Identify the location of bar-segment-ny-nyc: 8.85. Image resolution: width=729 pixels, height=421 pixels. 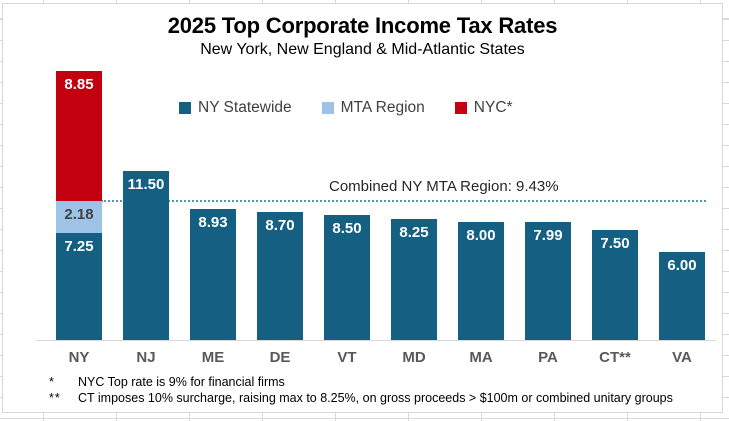
(79, 136).